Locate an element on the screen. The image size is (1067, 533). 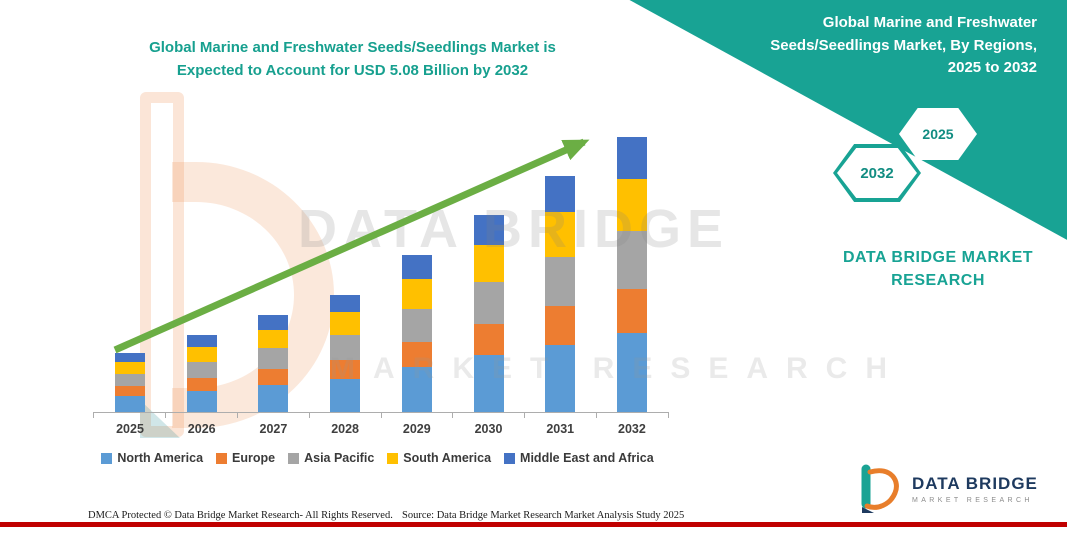
dbmr-logo-tagline: MARKET RESEARCH is located at coordinates (972, 500).